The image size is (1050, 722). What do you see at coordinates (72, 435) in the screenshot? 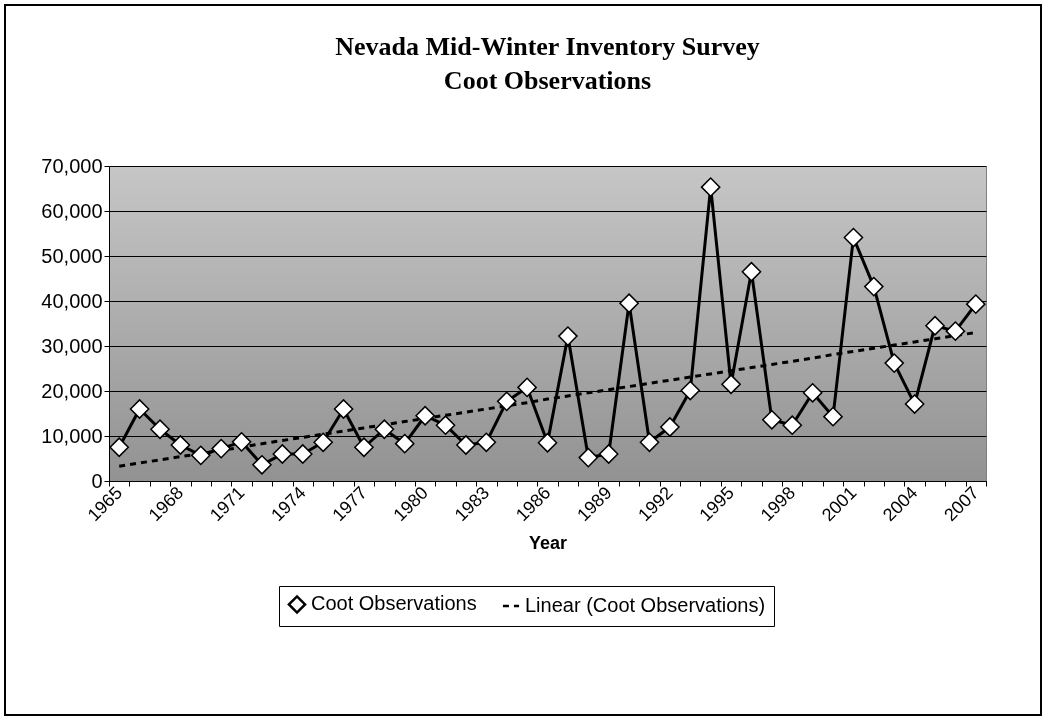
I see `y-tick-label: 10,000` at bounding box center [72, 435].